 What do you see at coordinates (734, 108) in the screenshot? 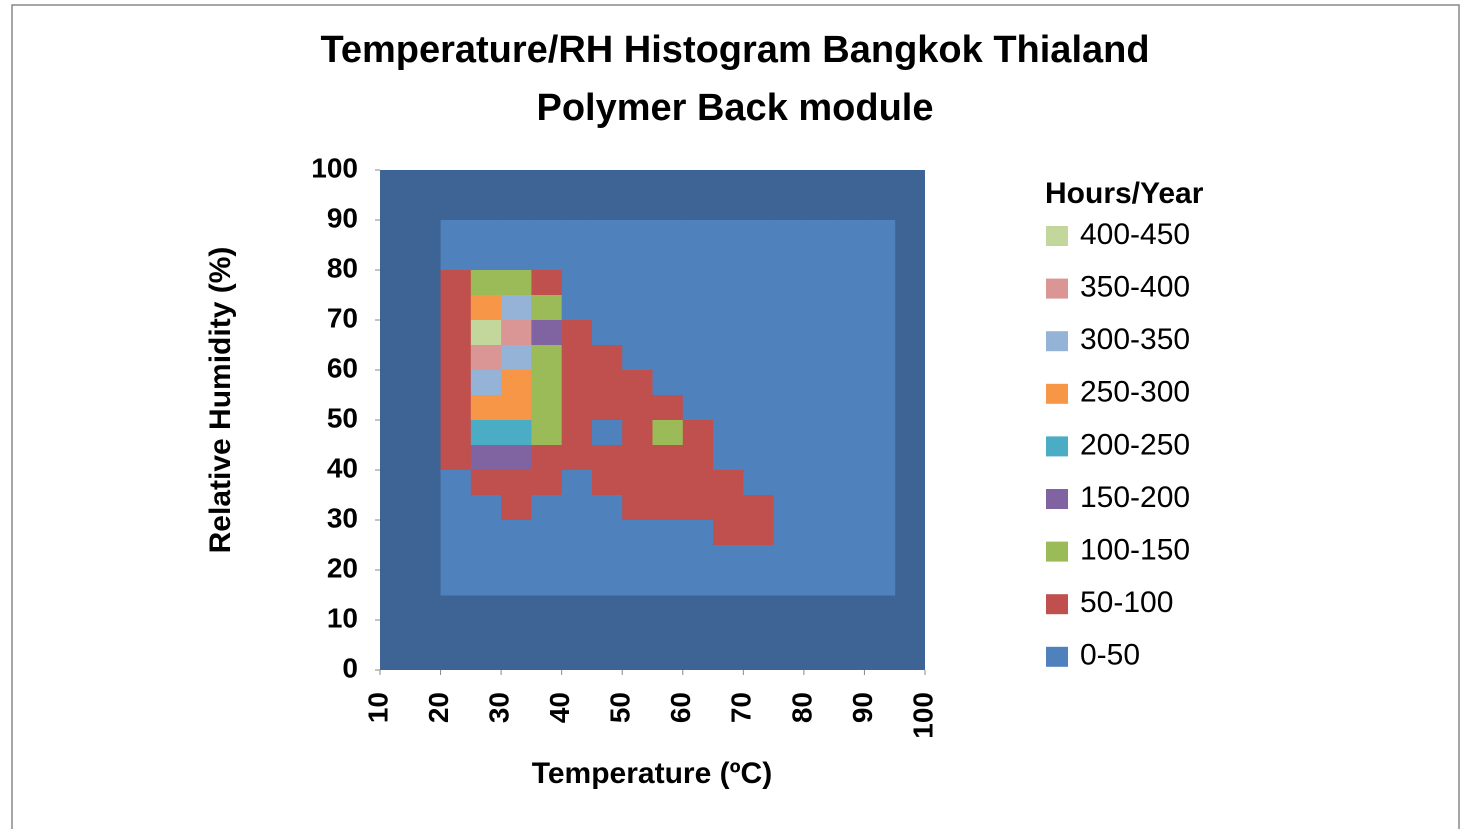
I see `chart-title: Polymer Back module` at bounding box center [734, 108].